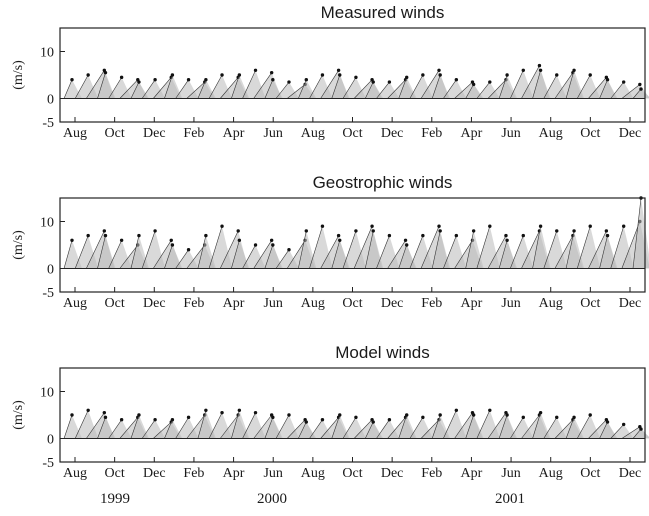 The height and width of the screenshot is (516, 649). Describe the element at coordinates (47, 223) in the screenshot. I see `y-tick-label: 10` at that location.